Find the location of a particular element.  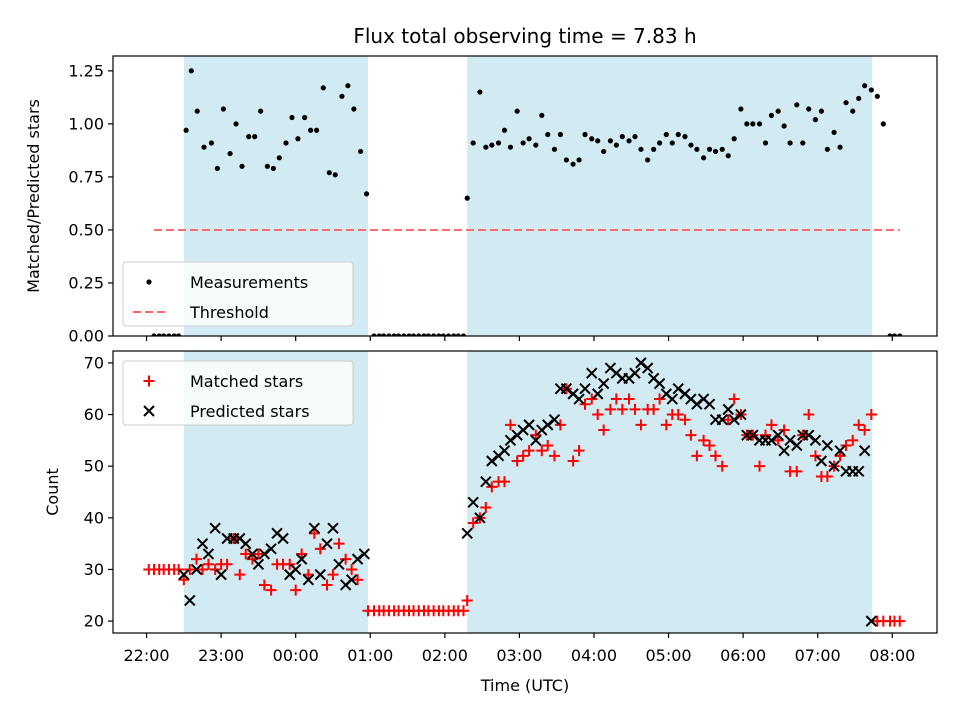

x-tick-label: 03:00 is located at coordinates (519, 655).